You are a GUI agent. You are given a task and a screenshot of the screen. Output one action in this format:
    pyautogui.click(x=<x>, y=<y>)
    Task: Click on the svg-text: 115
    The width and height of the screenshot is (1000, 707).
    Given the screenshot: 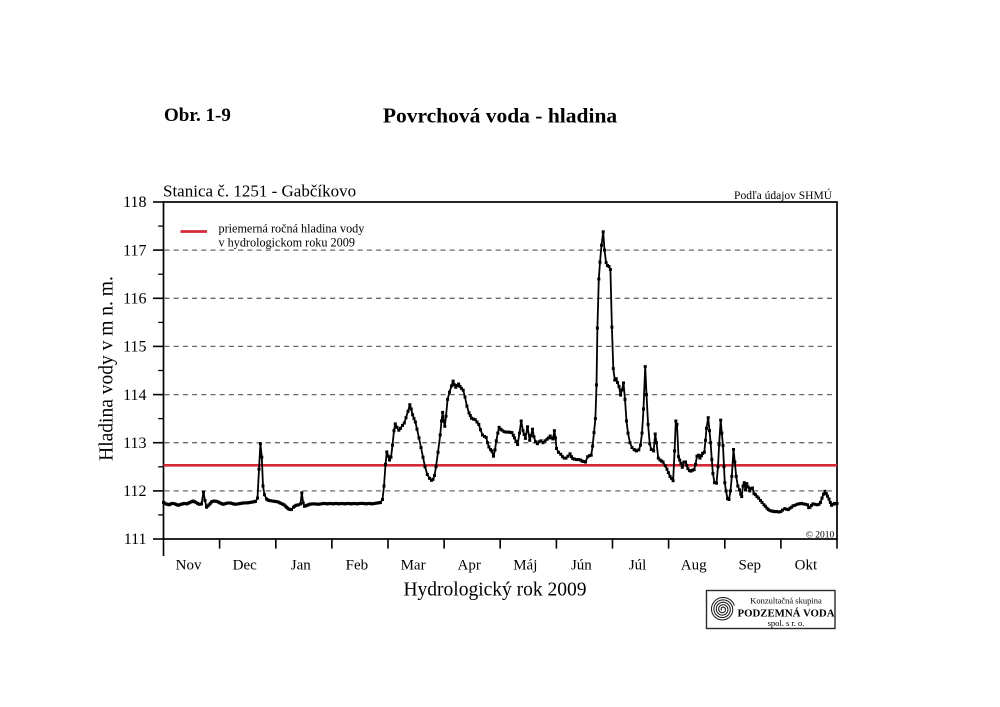 What is the action you would take?
    pyautogui.click(x=134, y=347)
    